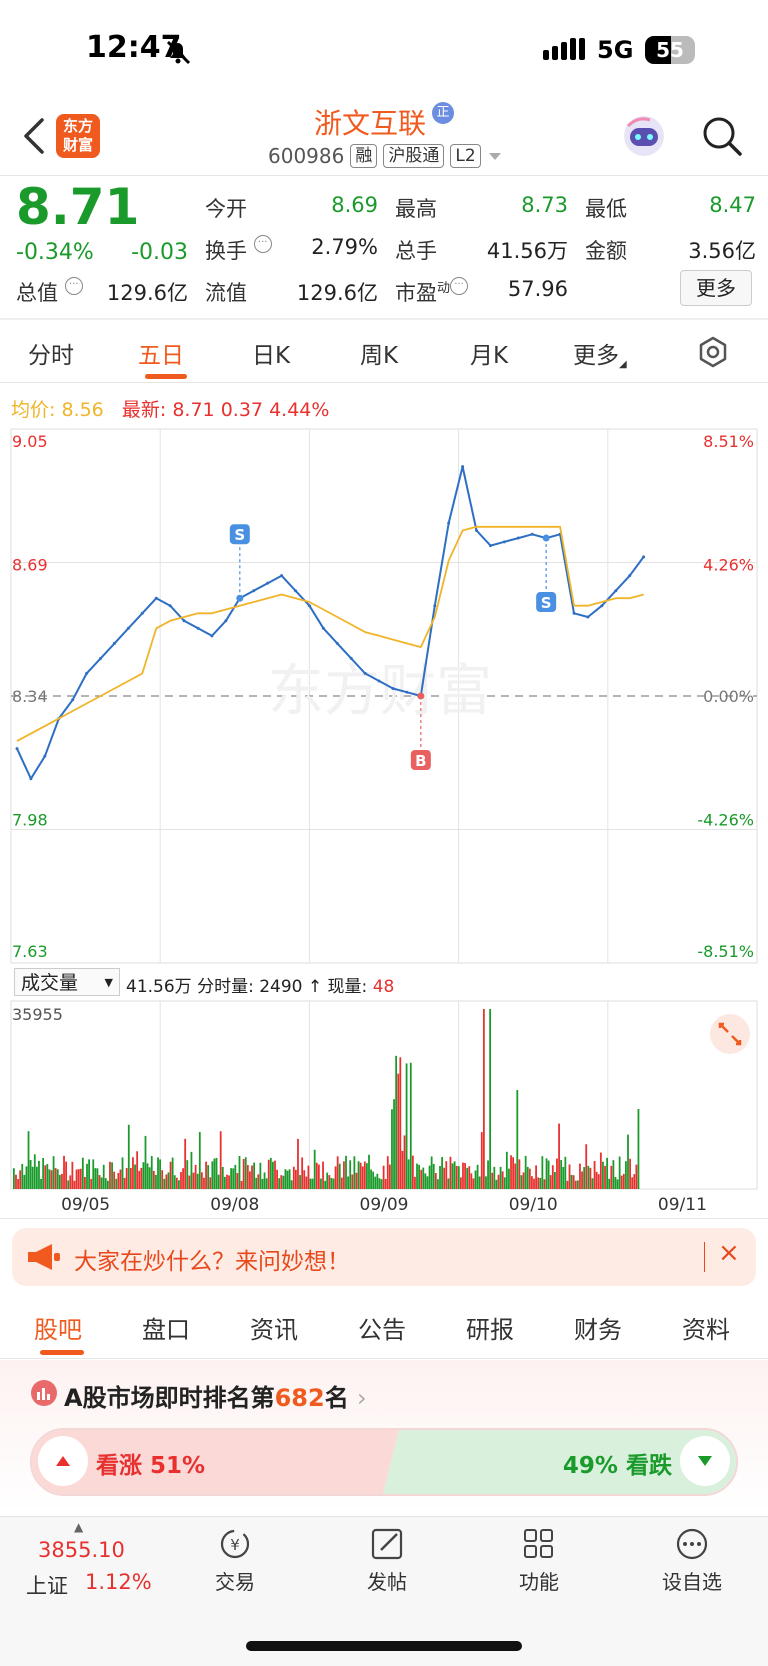 The height and width of the screenshot is (1666, 768). What do you see at coordinates (79, 1527) in the screenshot?
I see `caret-up-icon: ▲` at bounding box center [79, 1527].